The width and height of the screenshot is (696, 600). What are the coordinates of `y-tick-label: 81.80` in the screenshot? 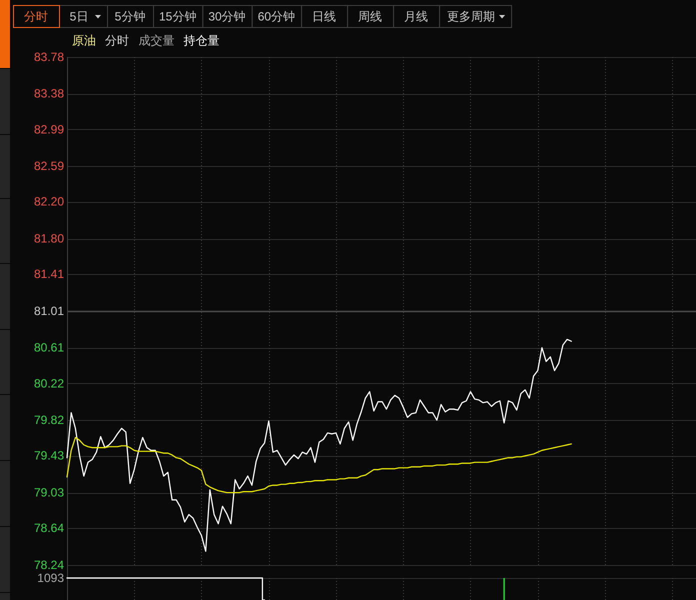 It's located at (49, 238).